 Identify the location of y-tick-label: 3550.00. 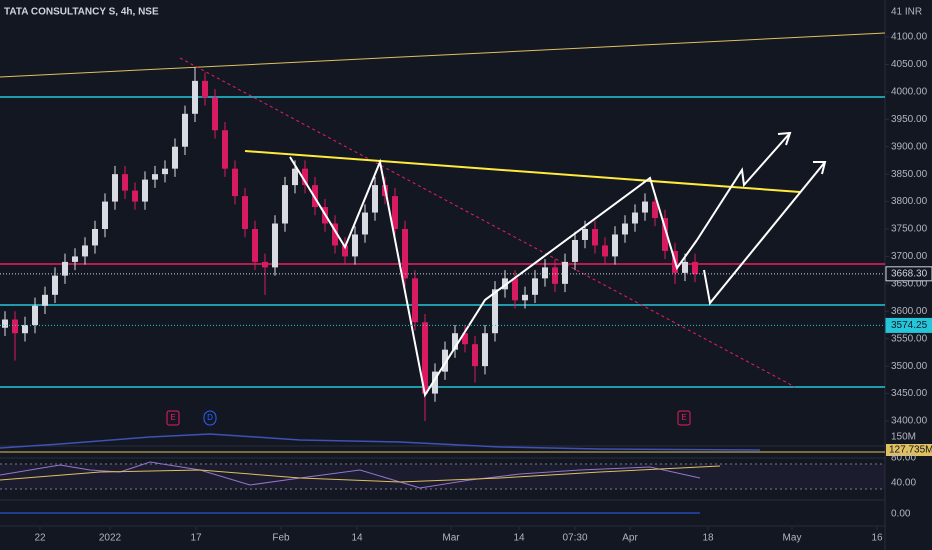
(909, 338).